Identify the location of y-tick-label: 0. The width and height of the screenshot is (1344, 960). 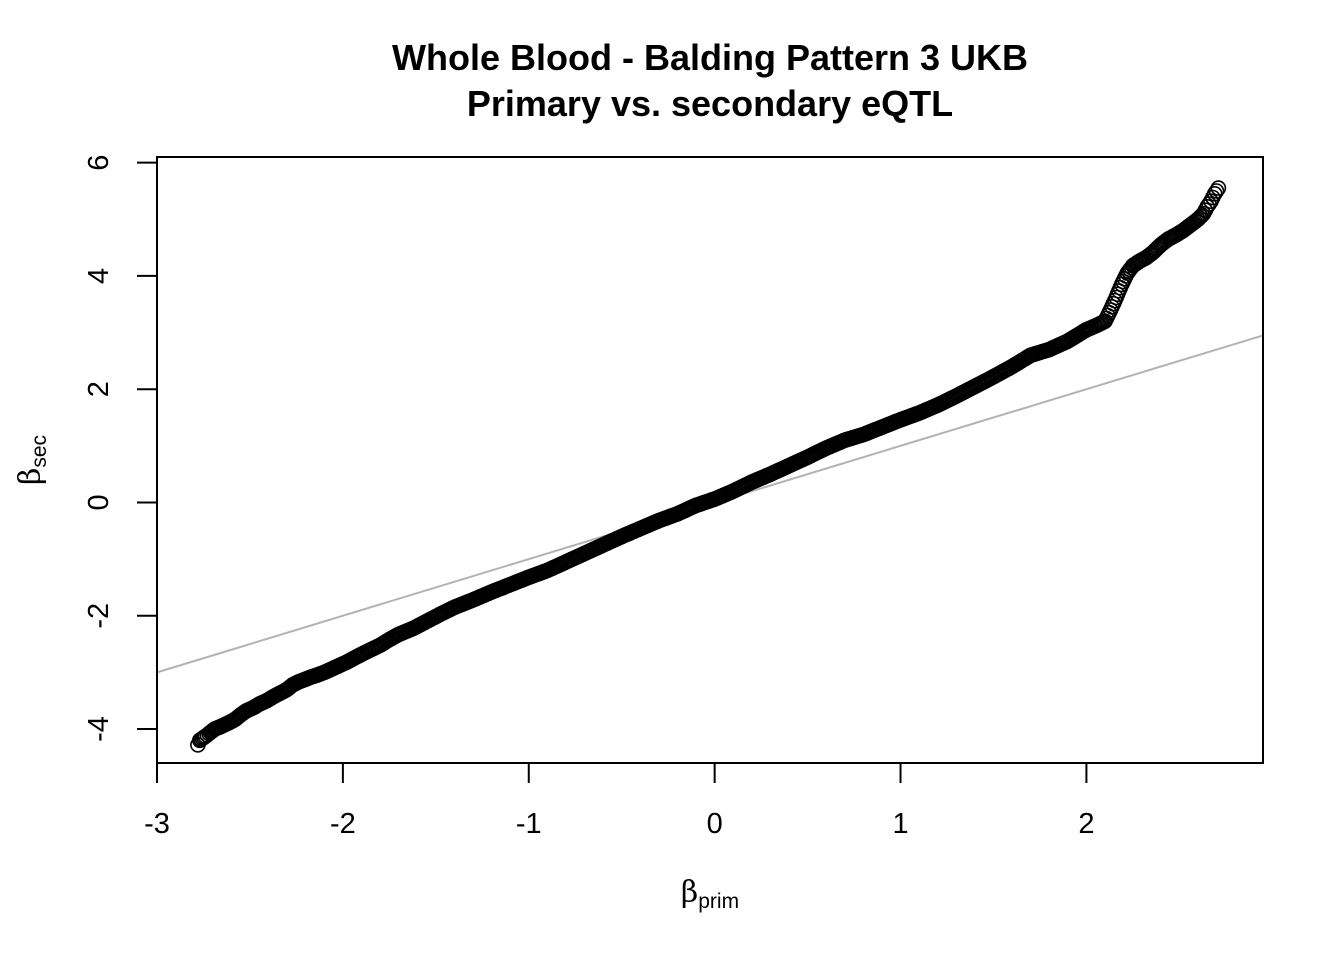
(99, 502).